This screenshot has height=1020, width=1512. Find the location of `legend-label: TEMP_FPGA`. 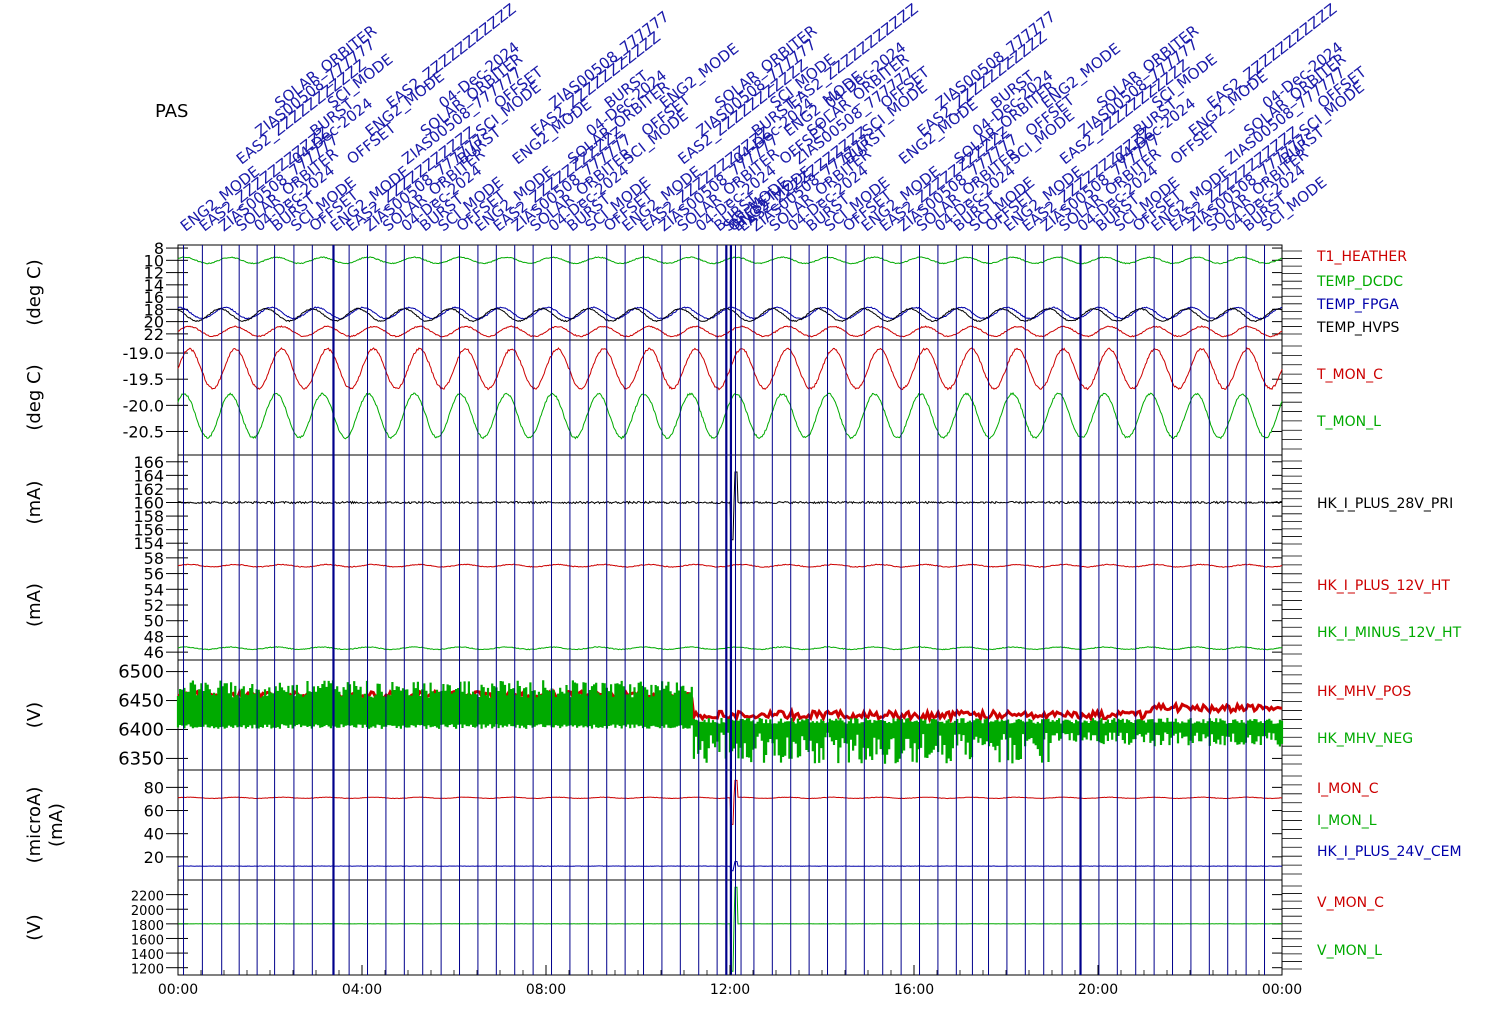

legend-label: TEMP_FPGA is located at coordinates (1357, 305).